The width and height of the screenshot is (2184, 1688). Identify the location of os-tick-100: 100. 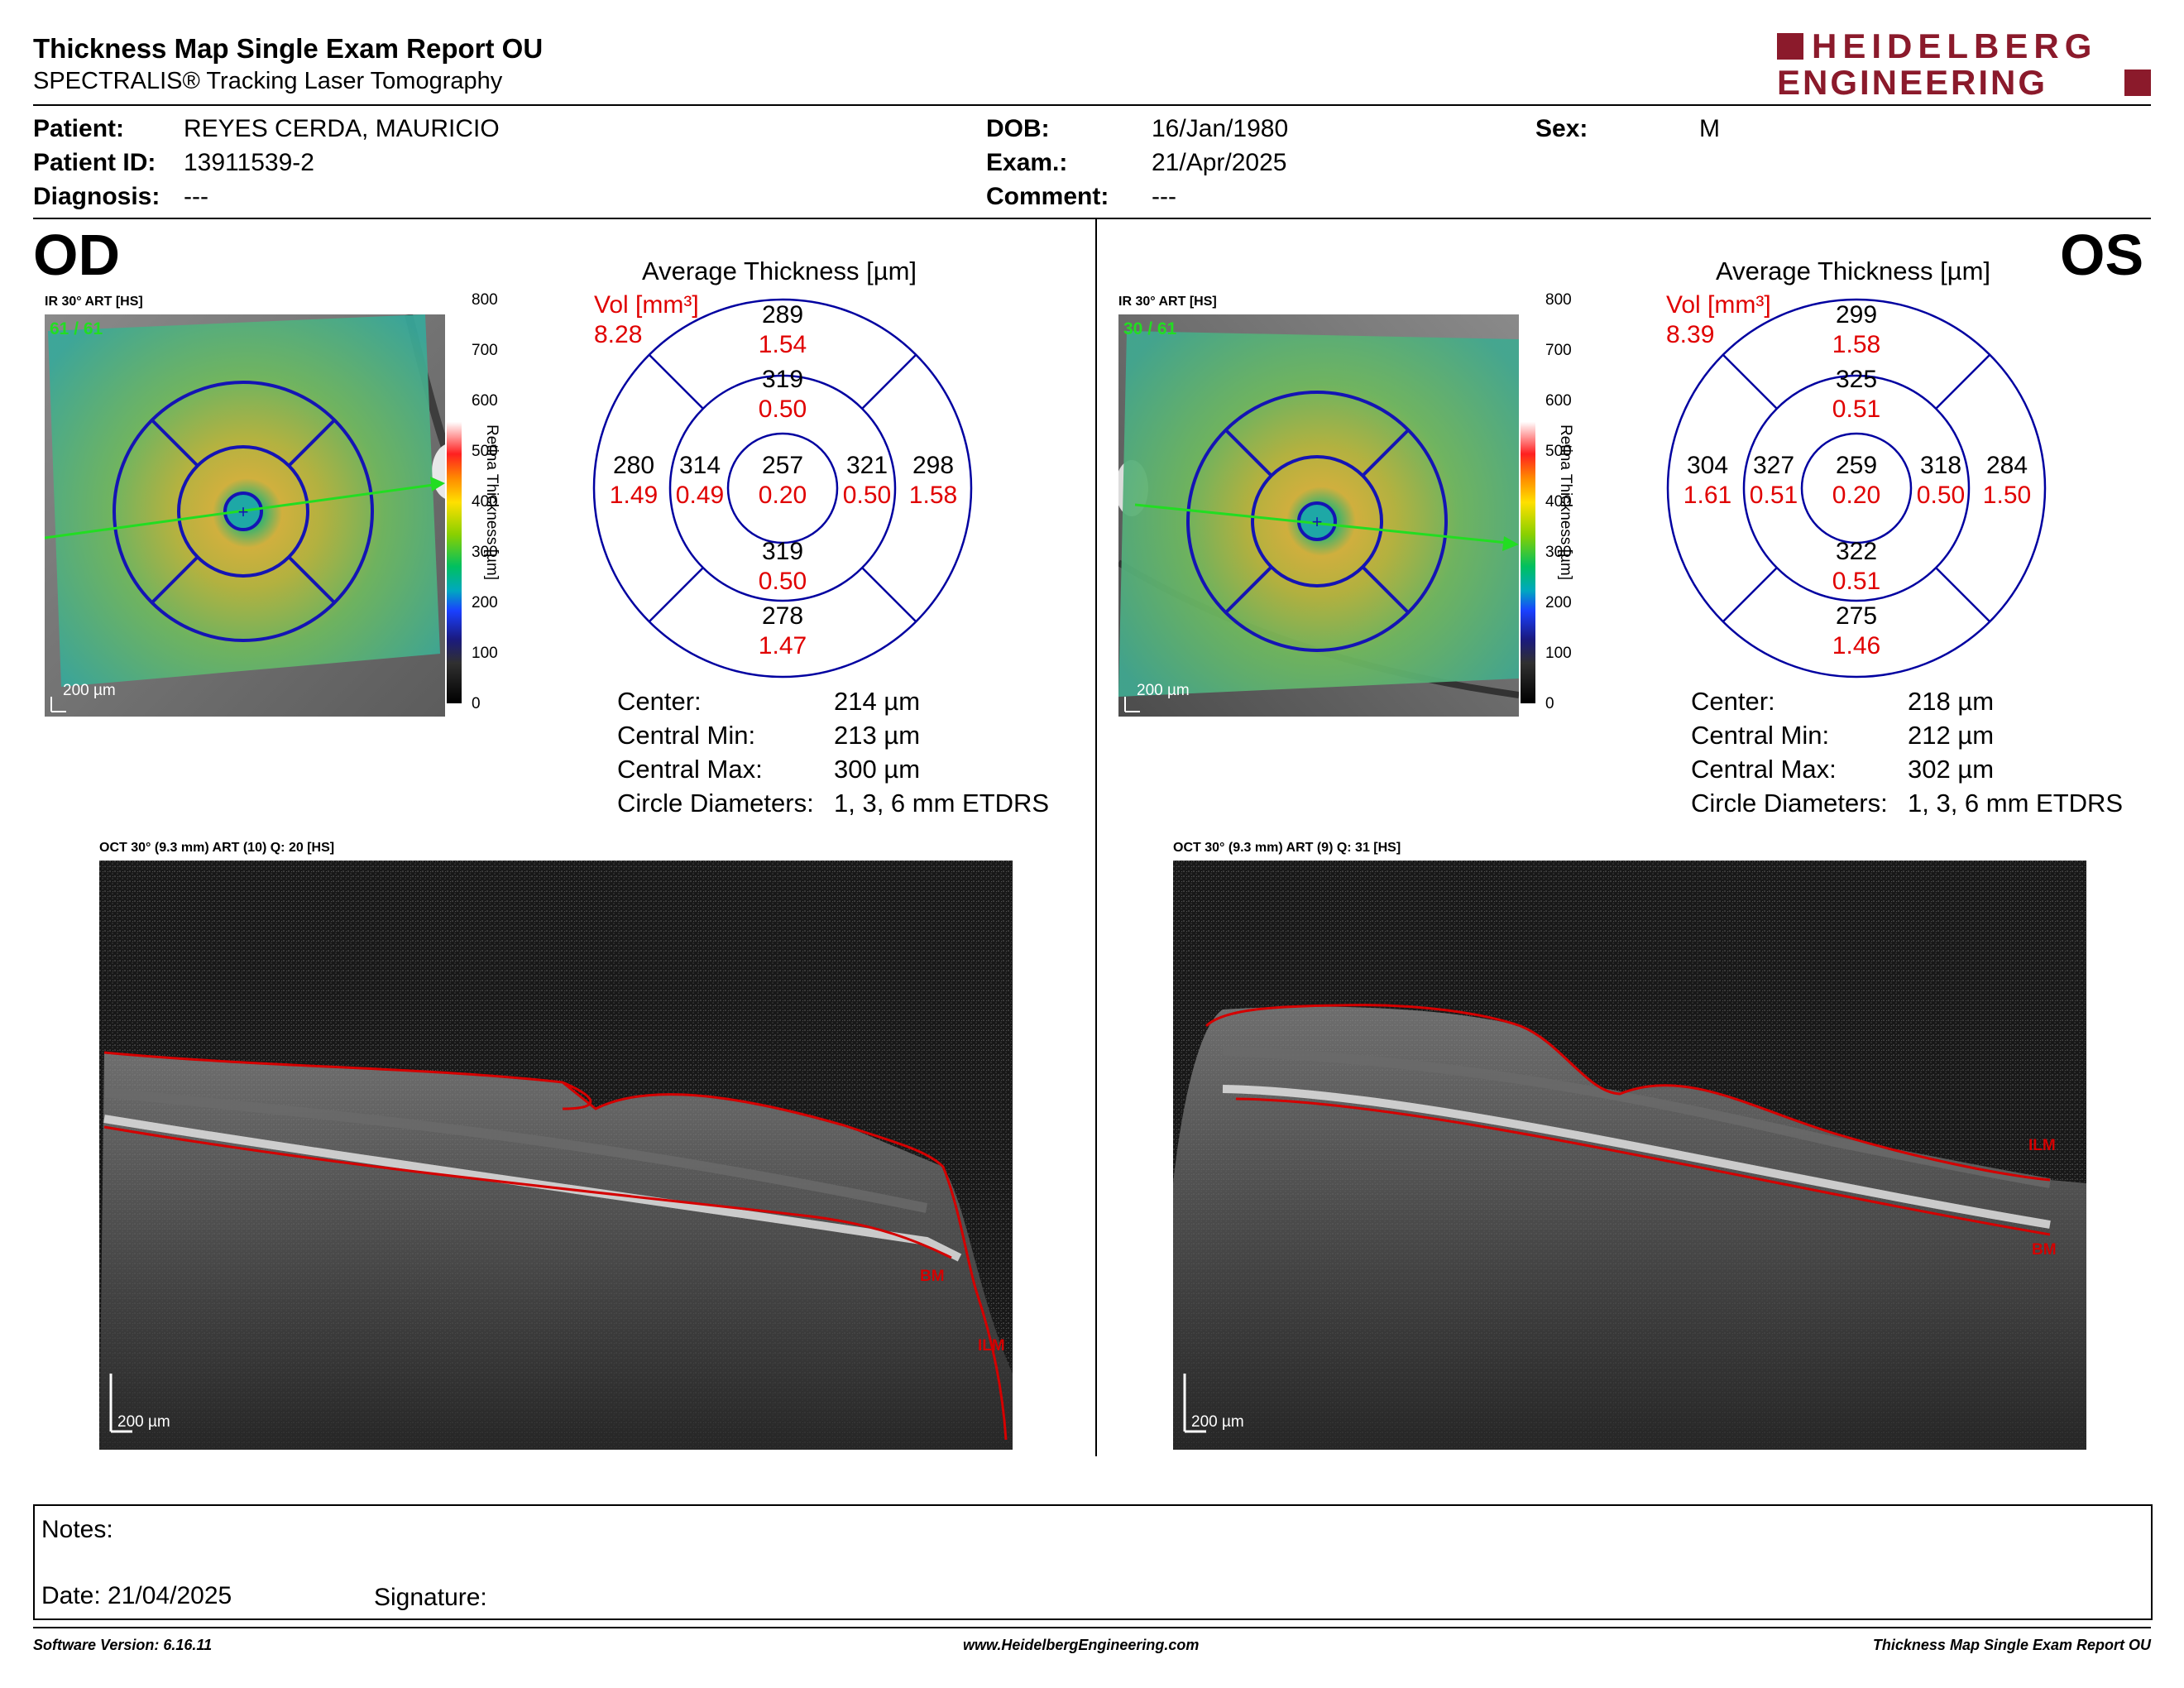
(1558, 653).